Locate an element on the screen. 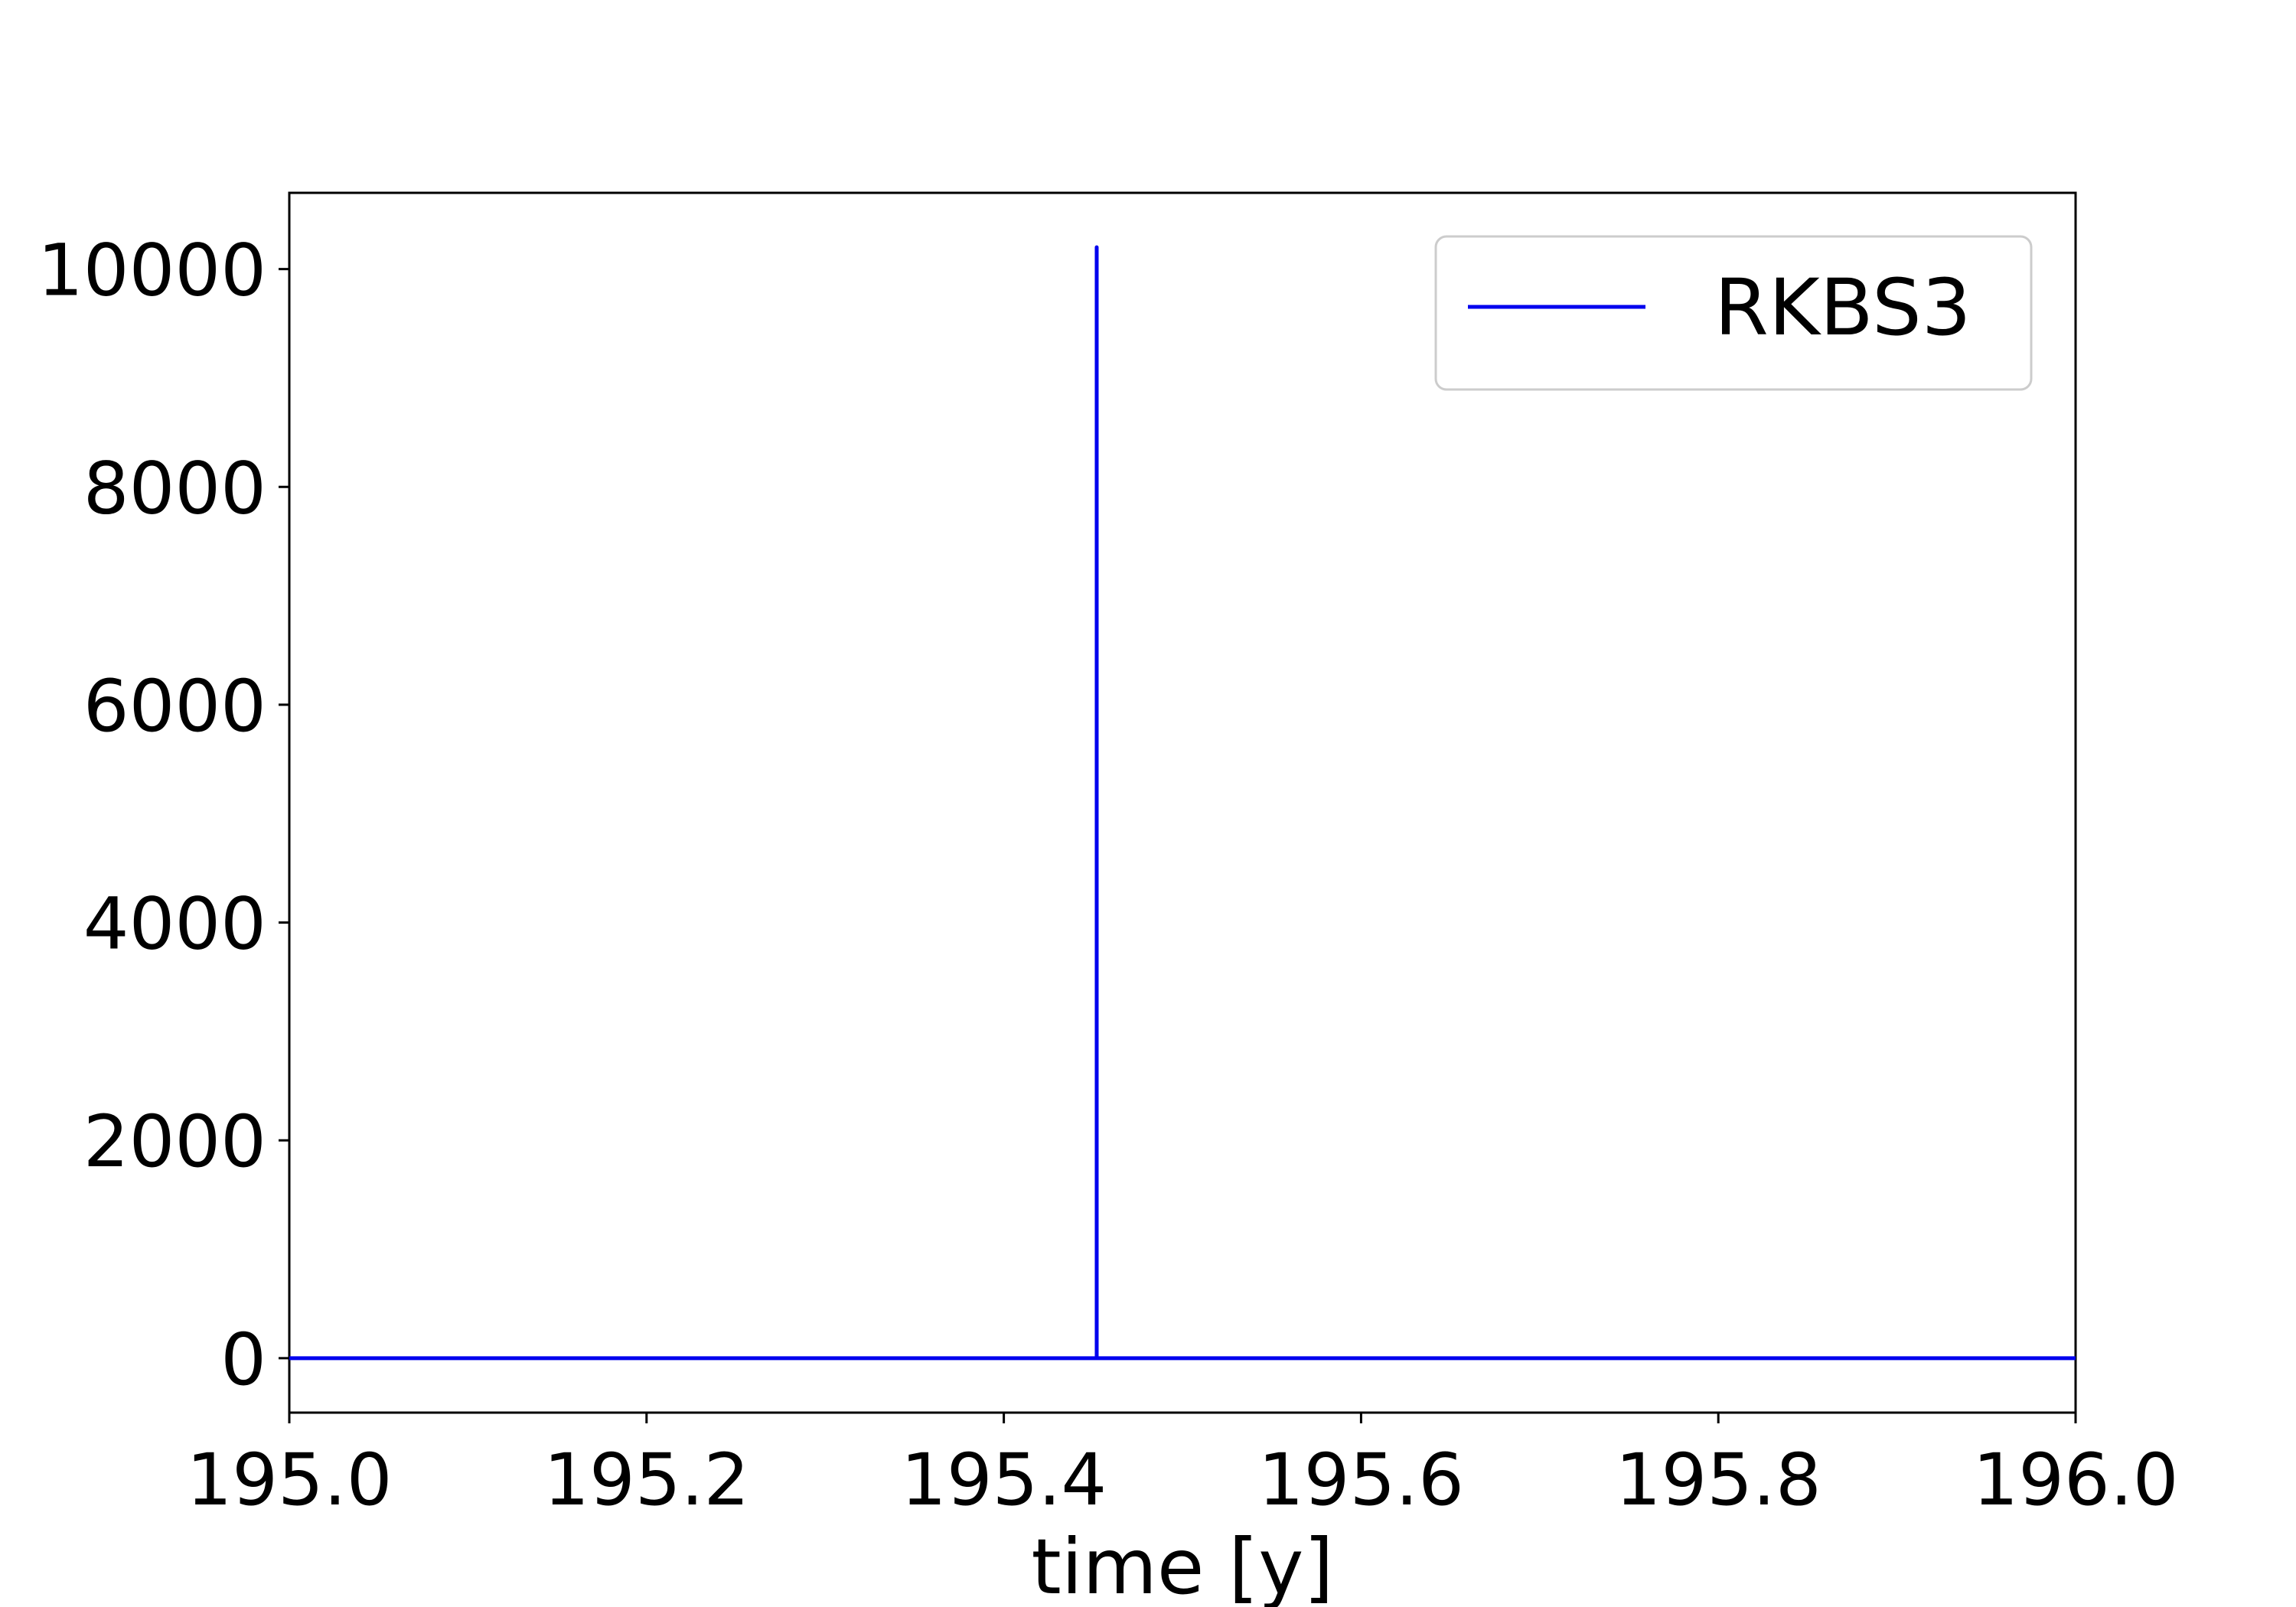 This screenshot has width=2296, height=1607. y-tick-label: 0 is located at coordinates (243, 1360).